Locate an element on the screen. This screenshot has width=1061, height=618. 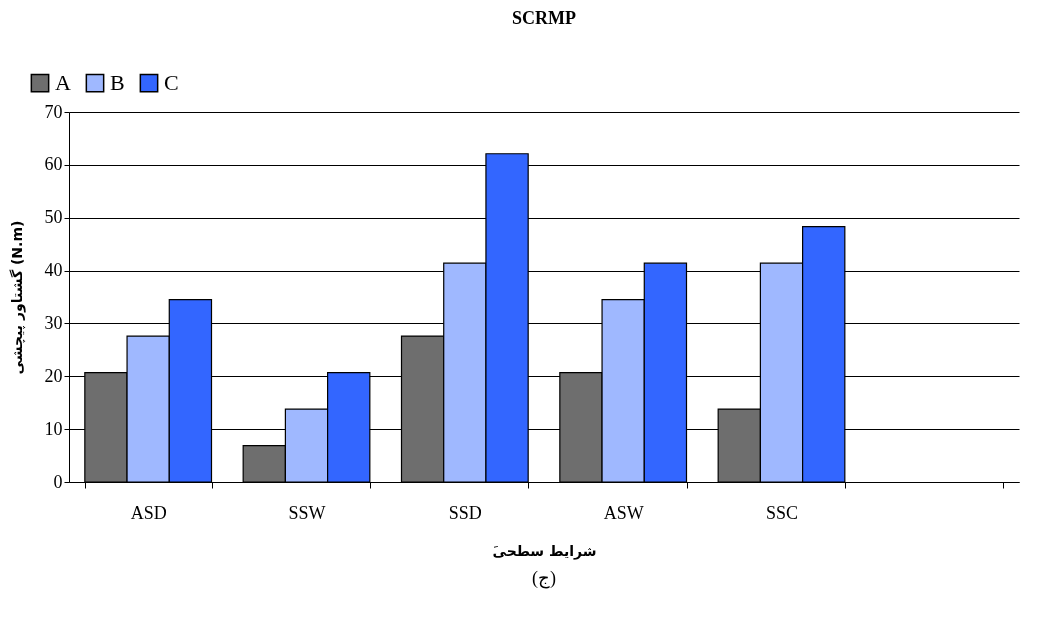
y-axis-title: گشتاور پیچشی (N.m) is located at coordinates (17, 297).